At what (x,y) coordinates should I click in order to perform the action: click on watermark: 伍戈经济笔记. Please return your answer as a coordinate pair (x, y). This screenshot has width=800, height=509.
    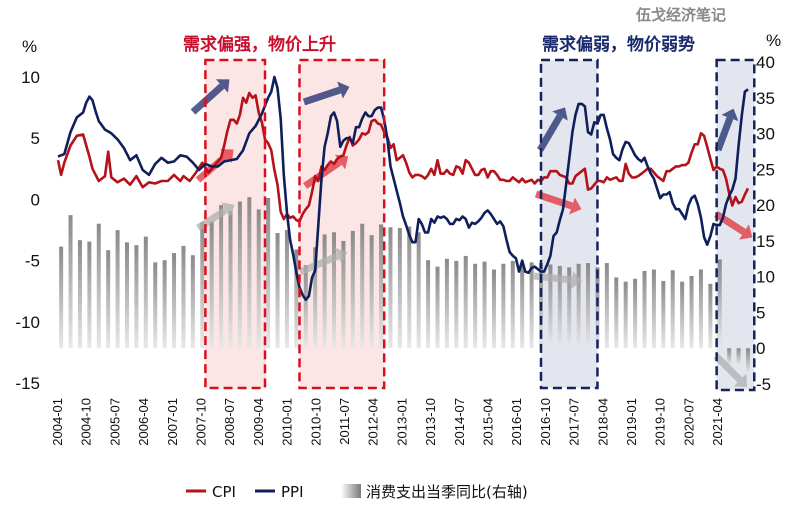
    Looking at the image, I should click on (680, 15).